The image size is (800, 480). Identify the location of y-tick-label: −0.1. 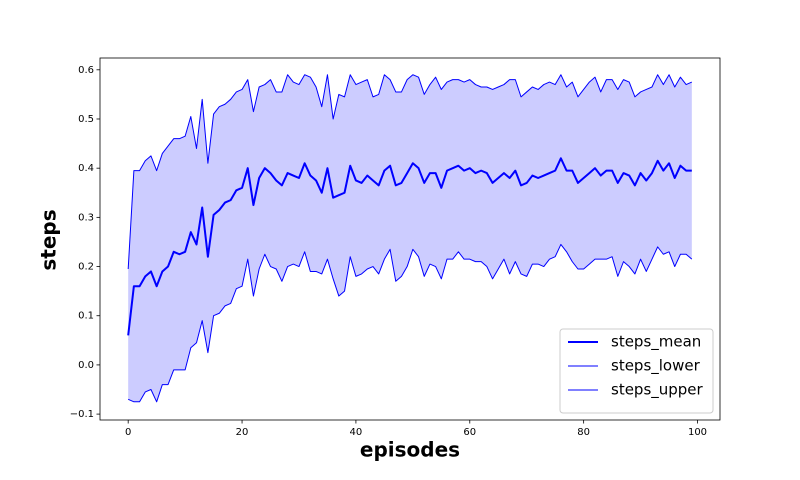
(82, 414).